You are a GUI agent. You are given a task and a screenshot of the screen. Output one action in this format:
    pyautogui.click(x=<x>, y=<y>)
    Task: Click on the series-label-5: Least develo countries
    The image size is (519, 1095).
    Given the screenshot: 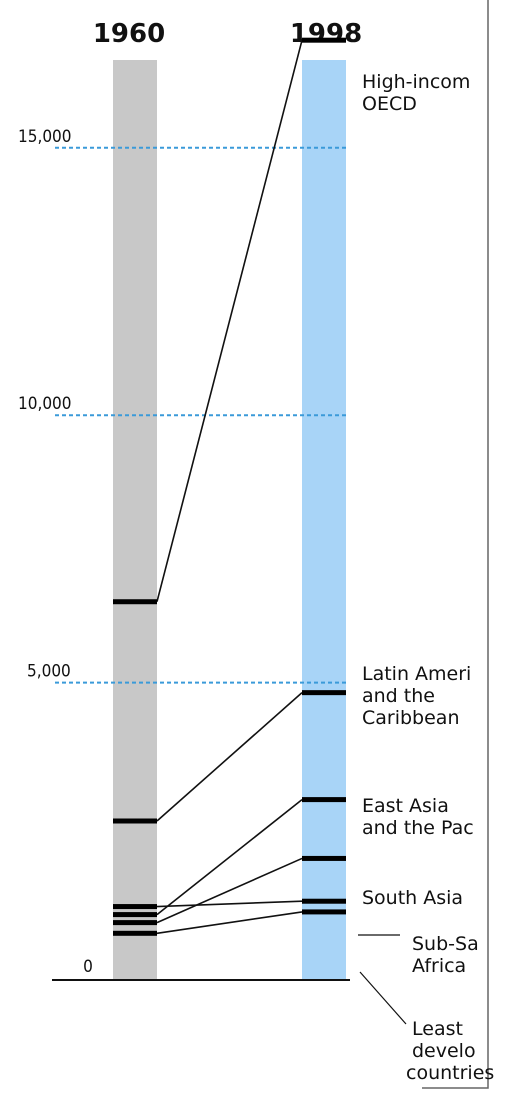 What is the action you would take?
    pyautogui.click(x=450, y=1051)
    